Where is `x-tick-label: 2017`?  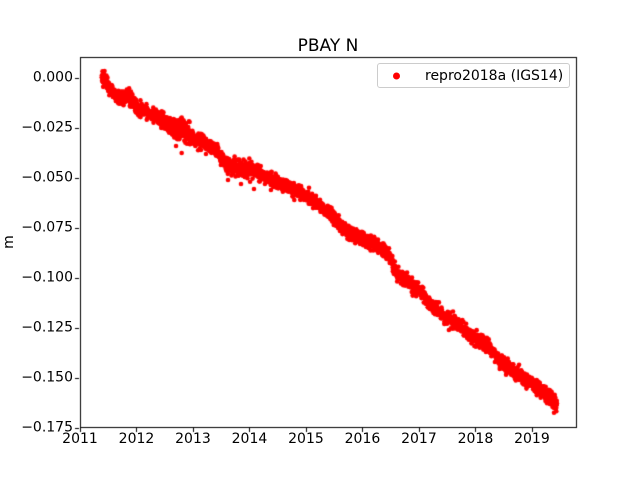
x-tick-label: 2017 is located at coordinates (419, 439).